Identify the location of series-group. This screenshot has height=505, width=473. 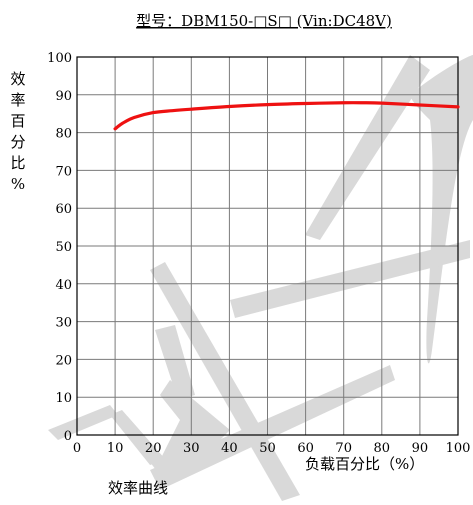
(286, 116).